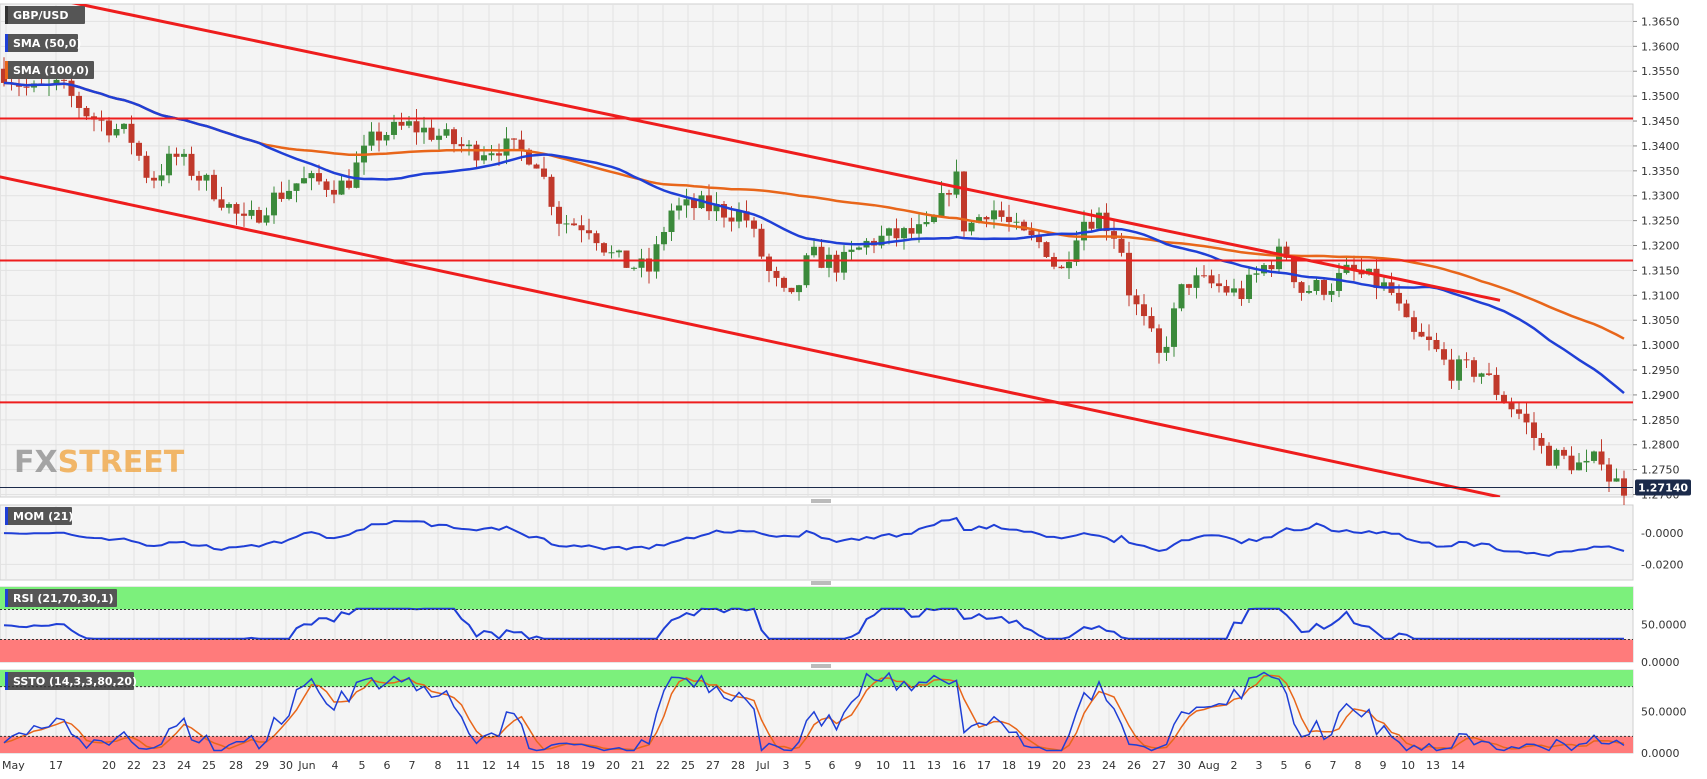  What do you see at coordinates (663, 765) in the screenshot?
I see `x-tick-label-24: 22` at bounding box center [663, 765].